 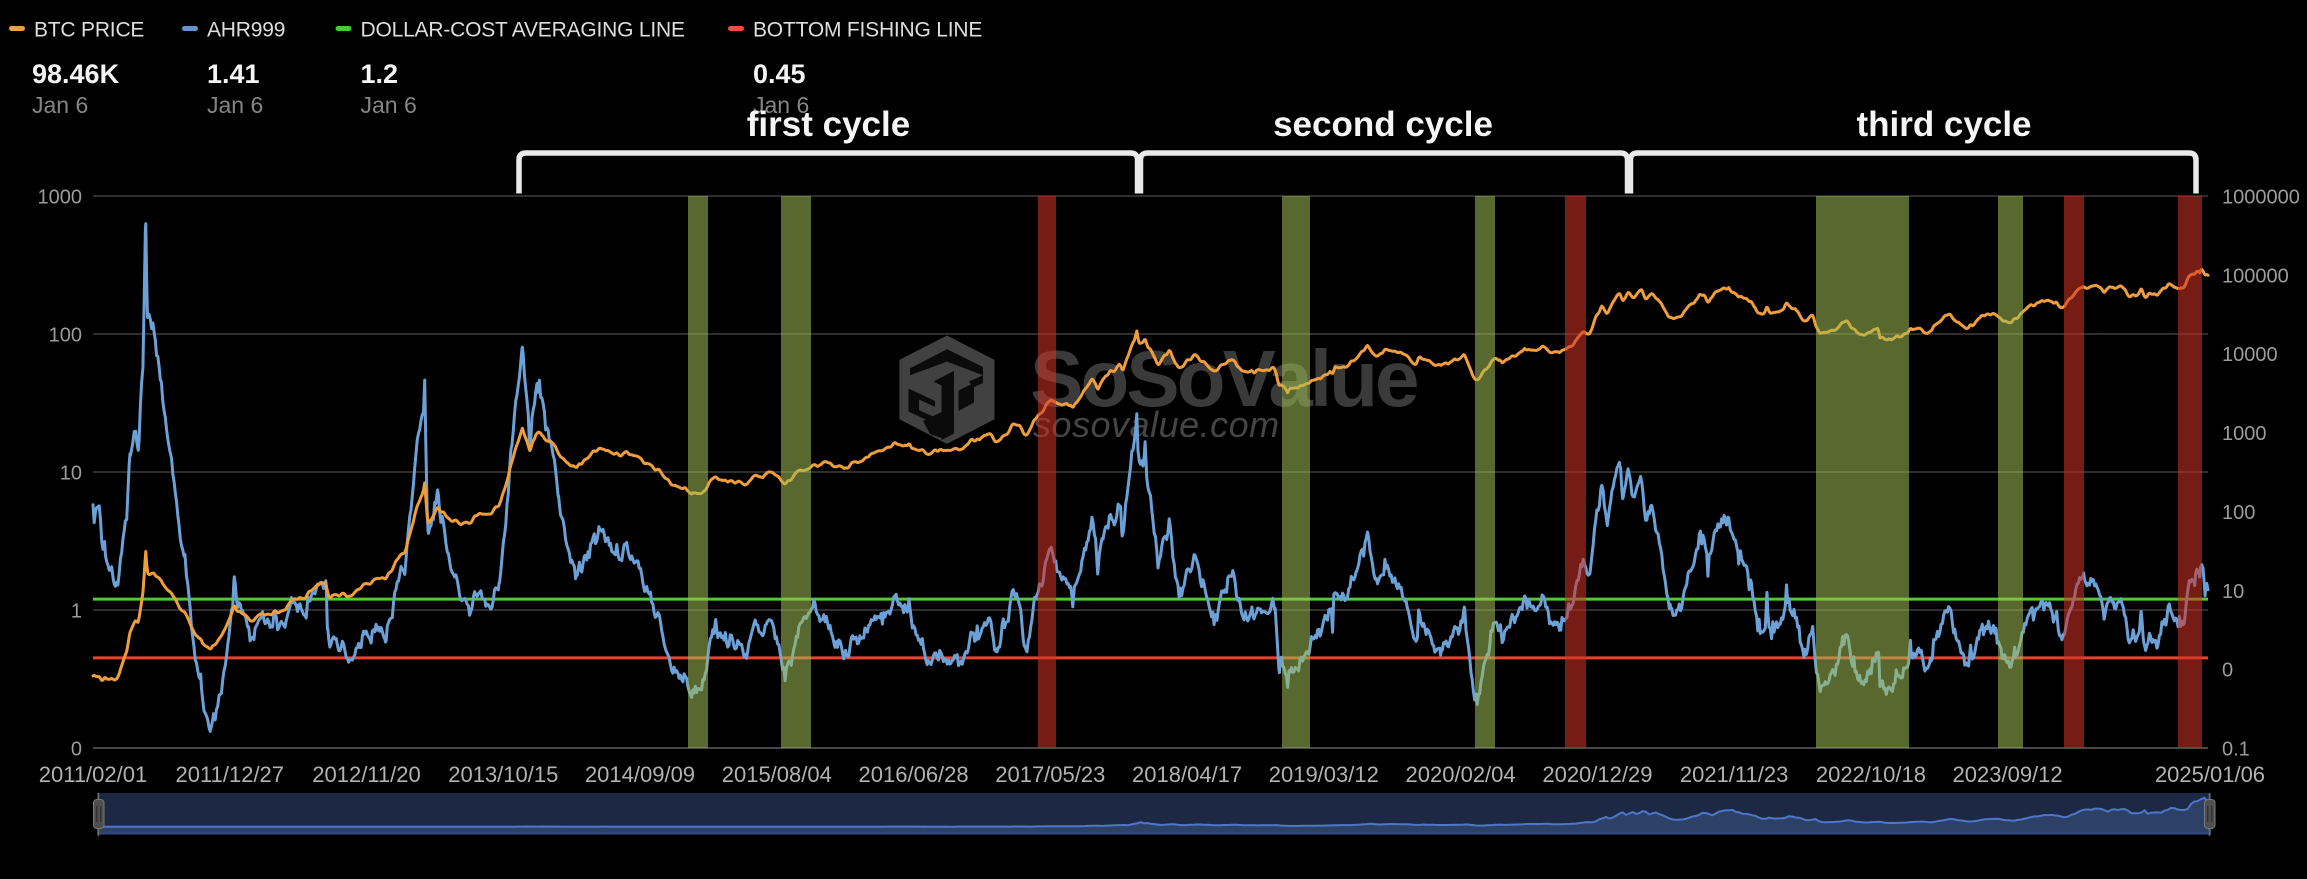 I want to click on svg-text: first cycle, so click(x=828, y=124).